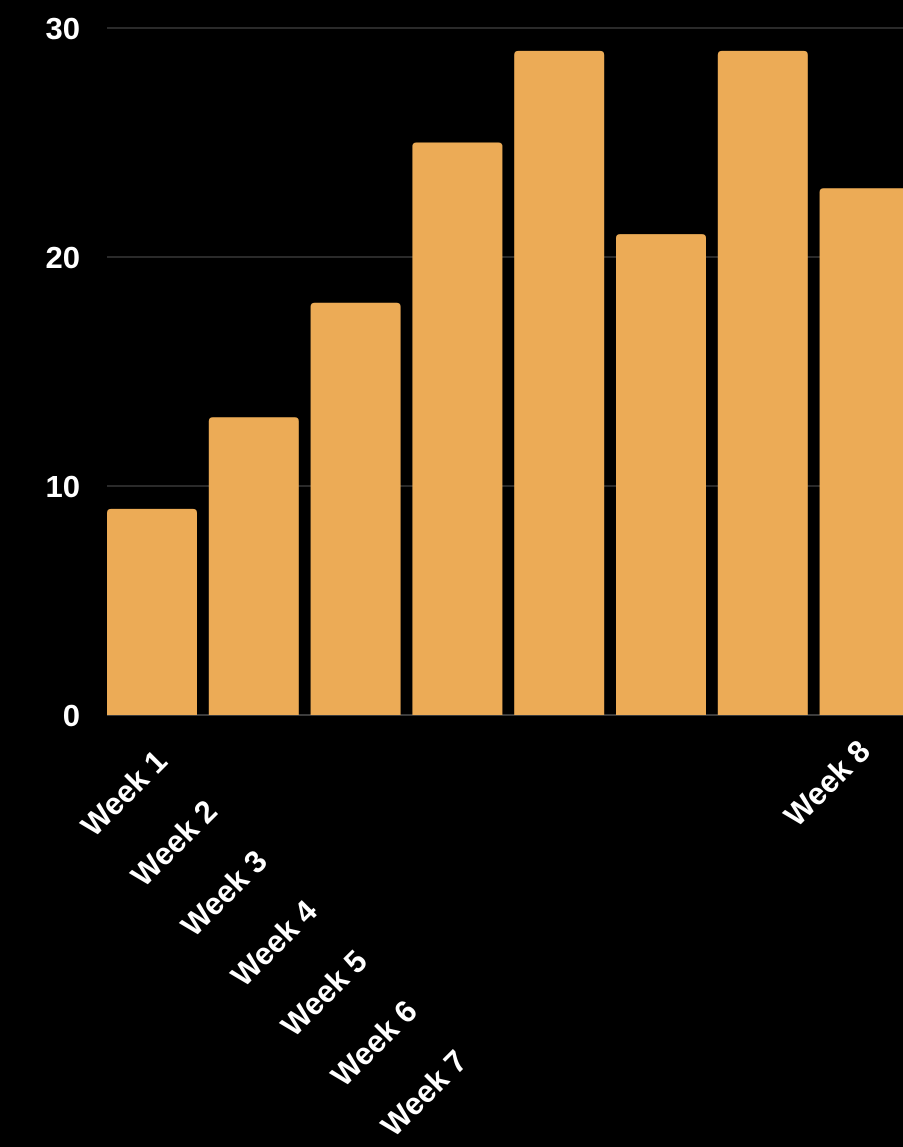 This screenshot has width=903, height=1147. What do you see at coordinates (63, 486) in the screenshot?
I see `y-tick-label: 10` at bounding box center [63, 486].